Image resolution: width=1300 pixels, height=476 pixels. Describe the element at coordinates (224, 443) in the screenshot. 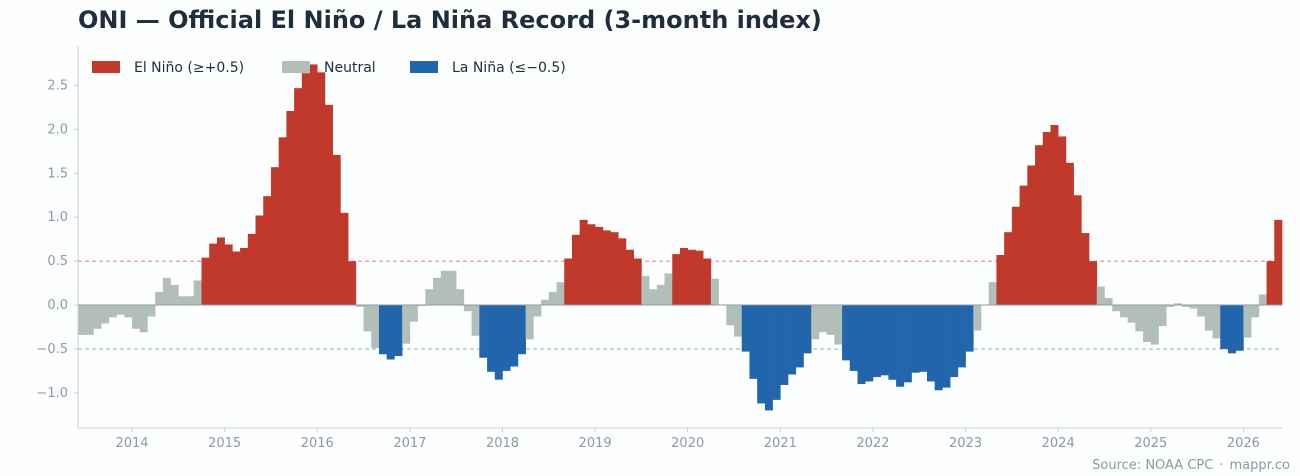

I see `x-tick-label: 2015` at that location.